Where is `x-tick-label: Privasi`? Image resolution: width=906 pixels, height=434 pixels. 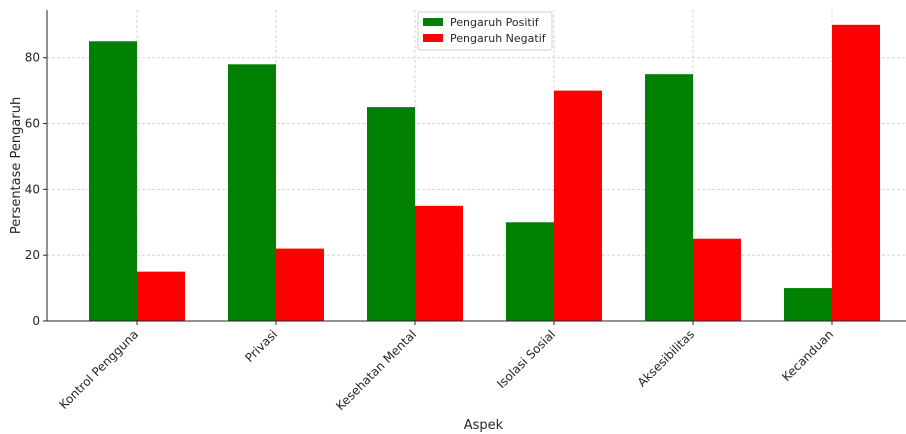
x-tick-label: Privasi is located at coordinates (261, 346).